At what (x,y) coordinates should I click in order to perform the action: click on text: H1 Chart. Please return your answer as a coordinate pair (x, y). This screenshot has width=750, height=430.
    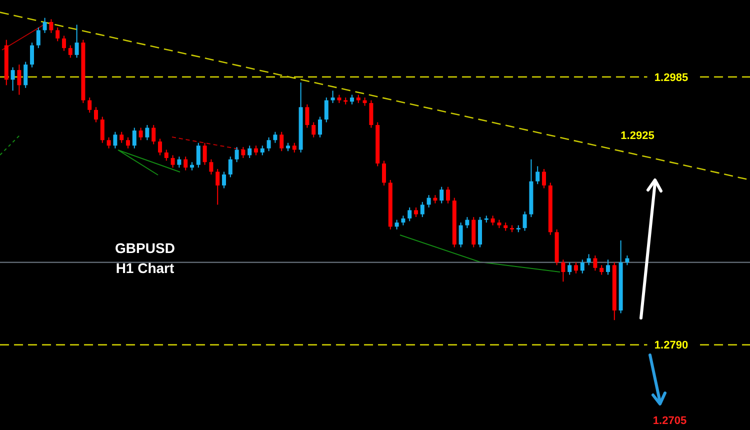
    Looking at the image, I should click on (145, 268).